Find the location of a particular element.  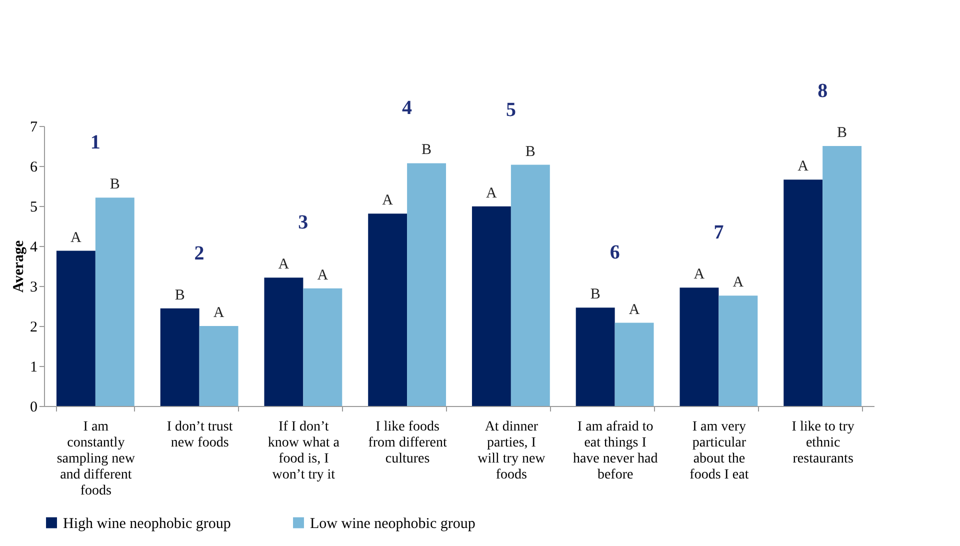

legend-label: High wine neophobic group is located at coordinates (147, 524).